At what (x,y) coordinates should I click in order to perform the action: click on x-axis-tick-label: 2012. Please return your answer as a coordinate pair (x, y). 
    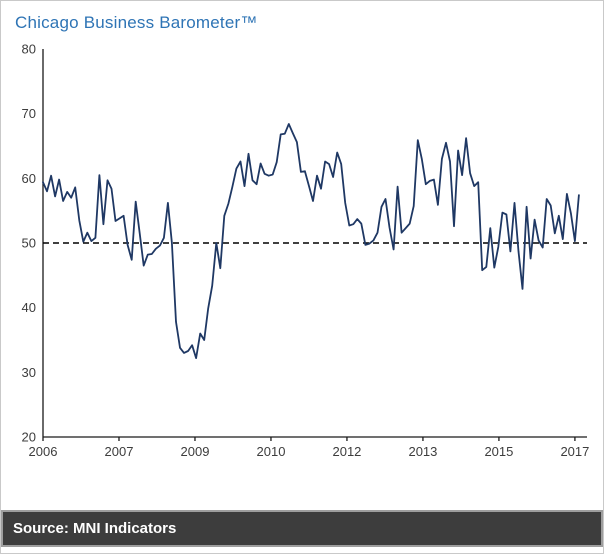
    Looking at the image, I should click on (346, 451).